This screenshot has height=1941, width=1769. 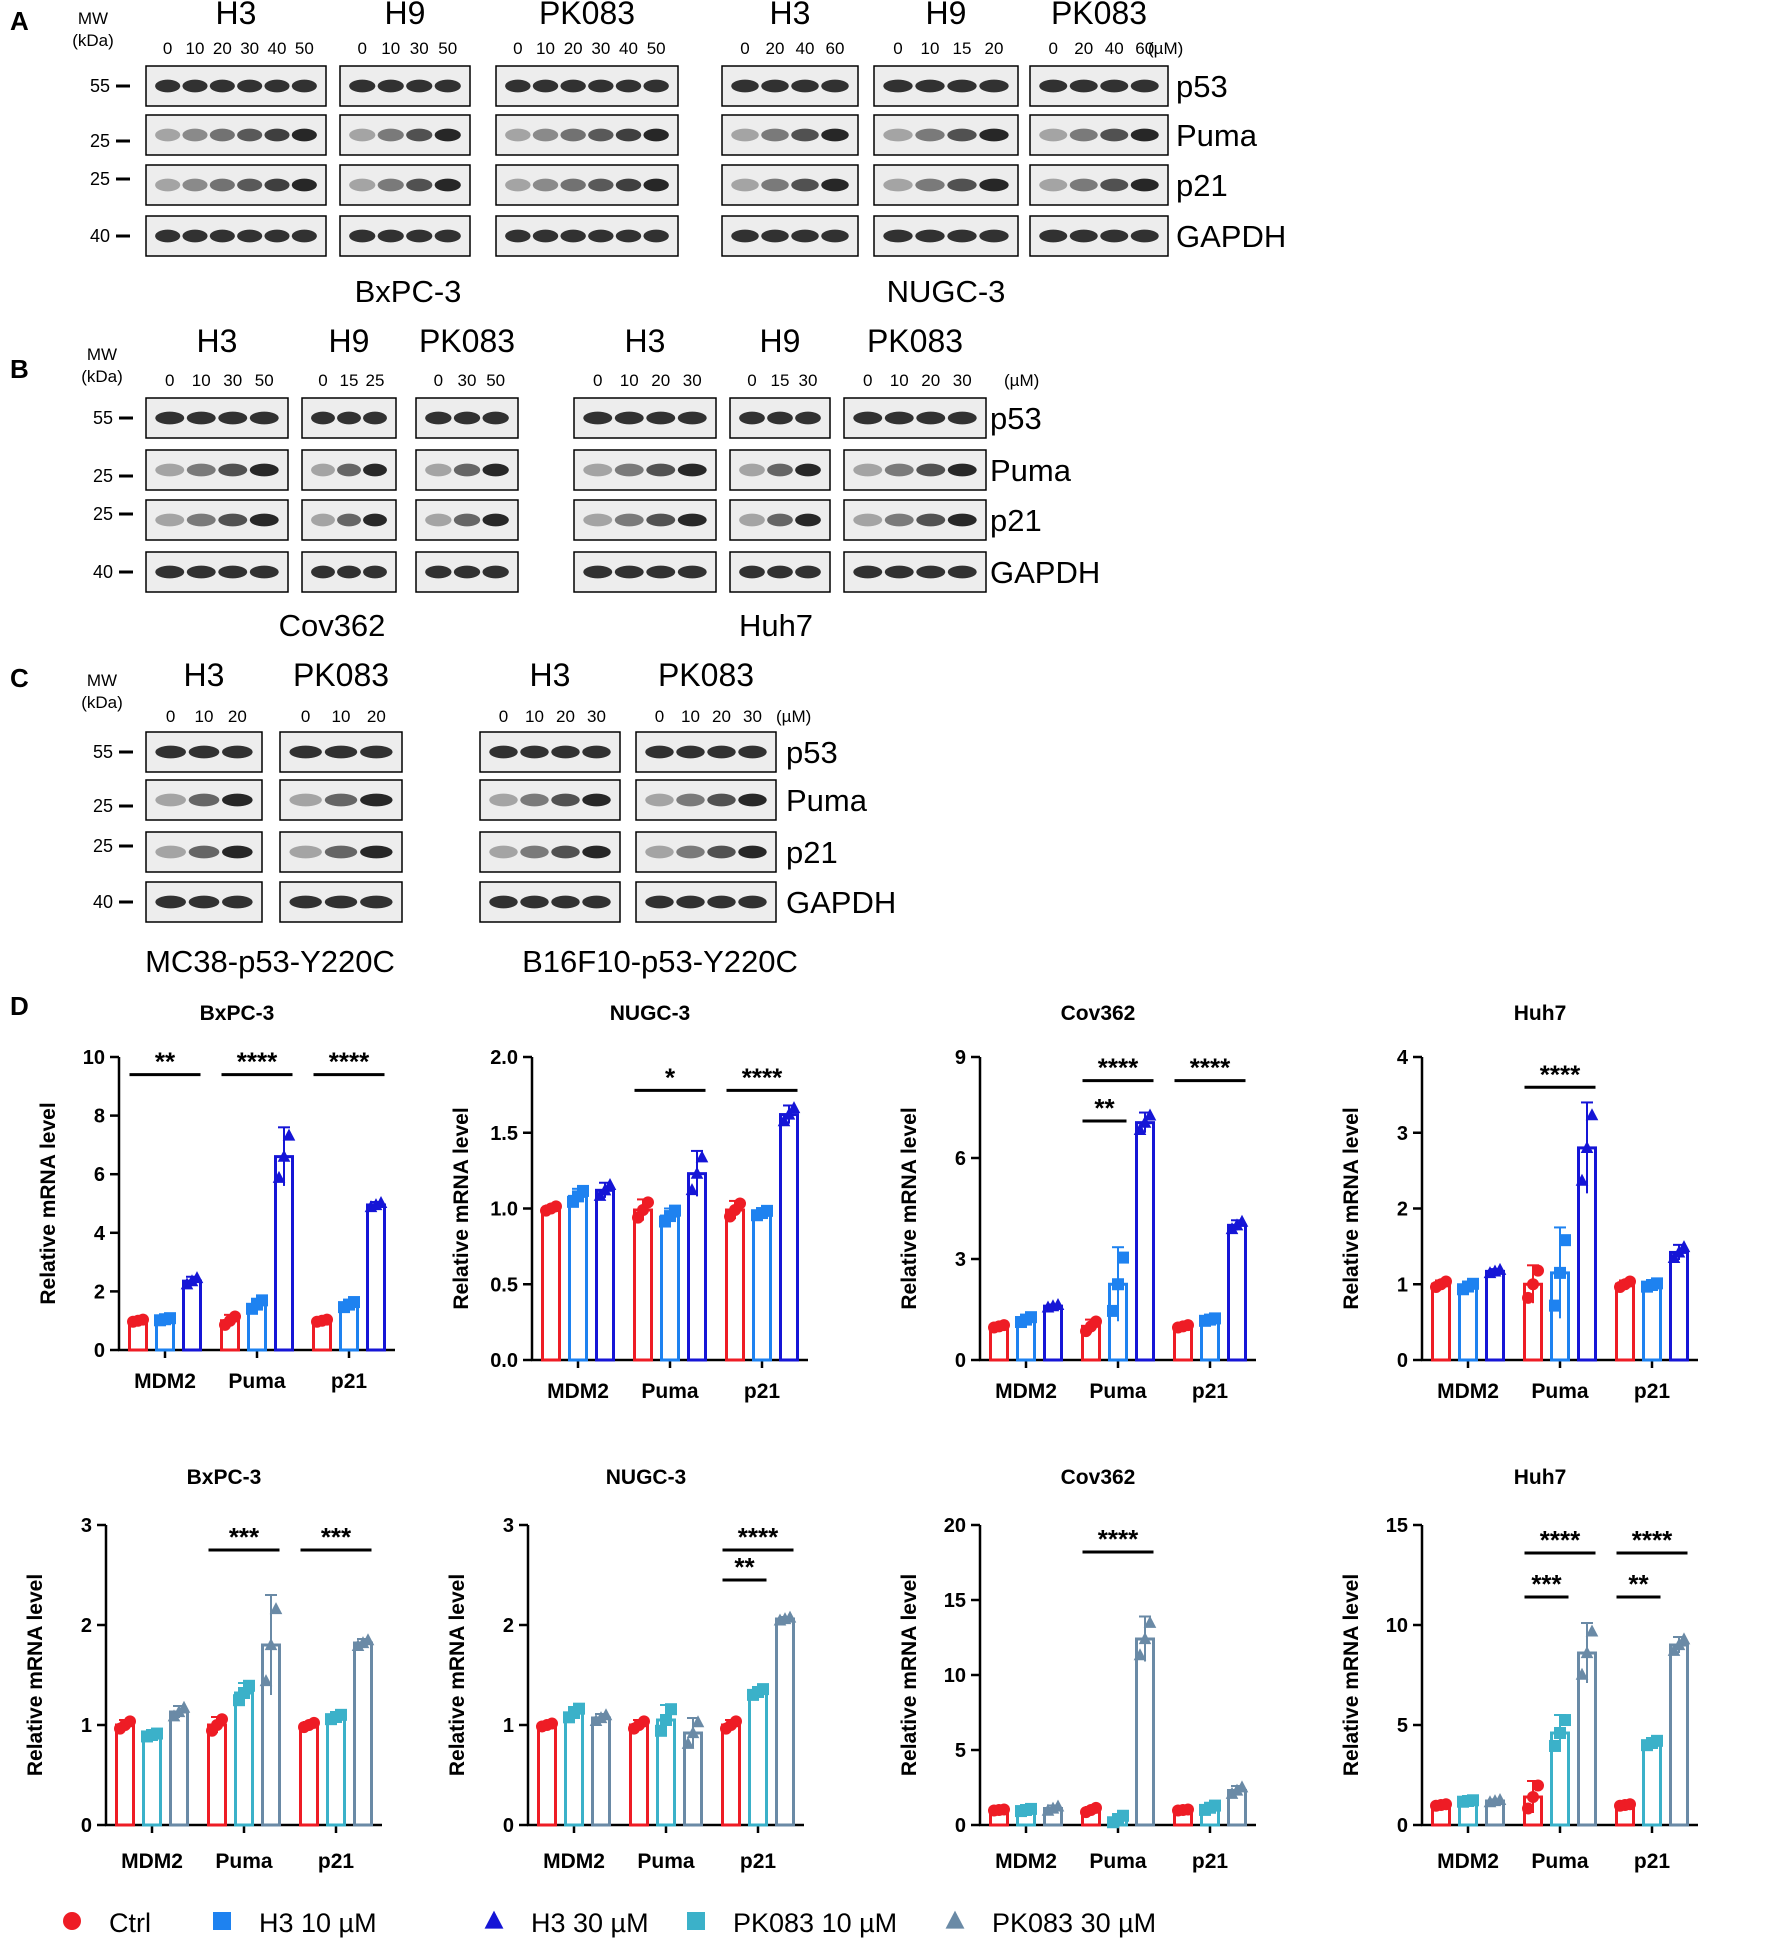 What do you see at coordinates (405, 15) in the screenshot?
I see `treatment-label-h9: H9` at bounding box center [405, 15].